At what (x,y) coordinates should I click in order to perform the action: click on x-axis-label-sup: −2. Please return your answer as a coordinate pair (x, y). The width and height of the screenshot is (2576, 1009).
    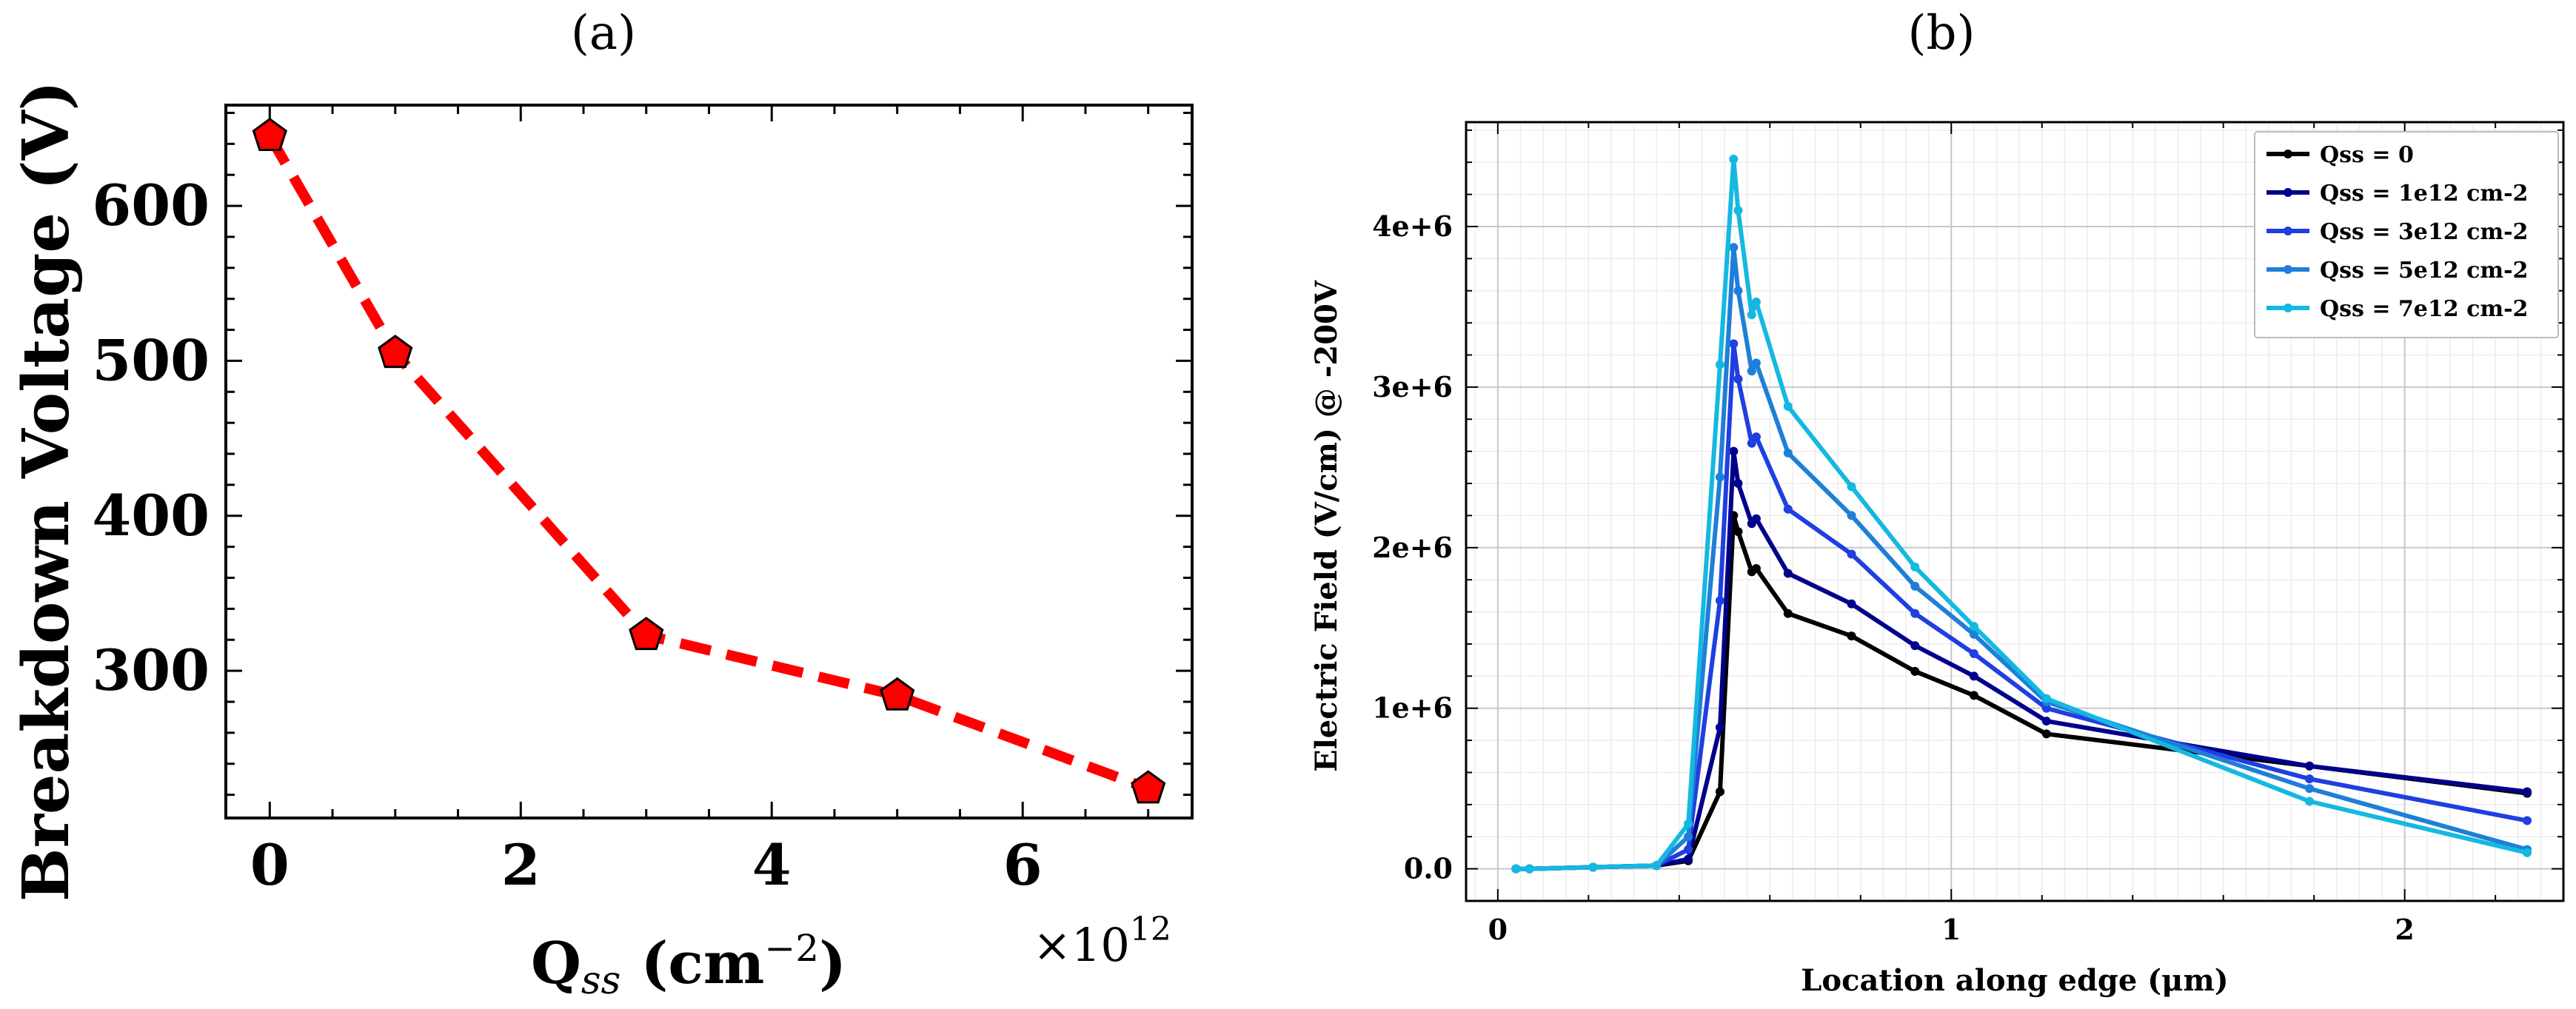
    Looking at the image, I should click on (791, 948).